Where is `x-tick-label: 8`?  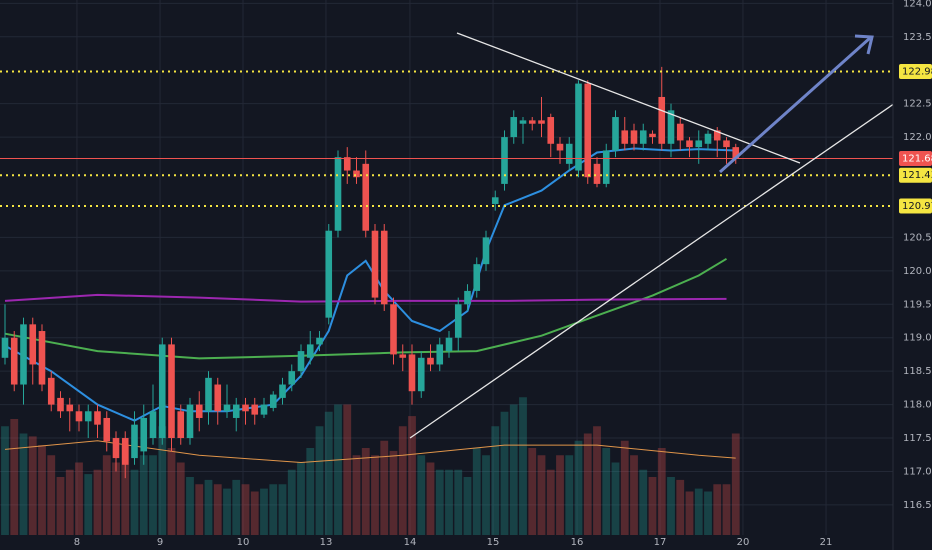 x-tick-label: 8 is located at coordinates (77, 542).